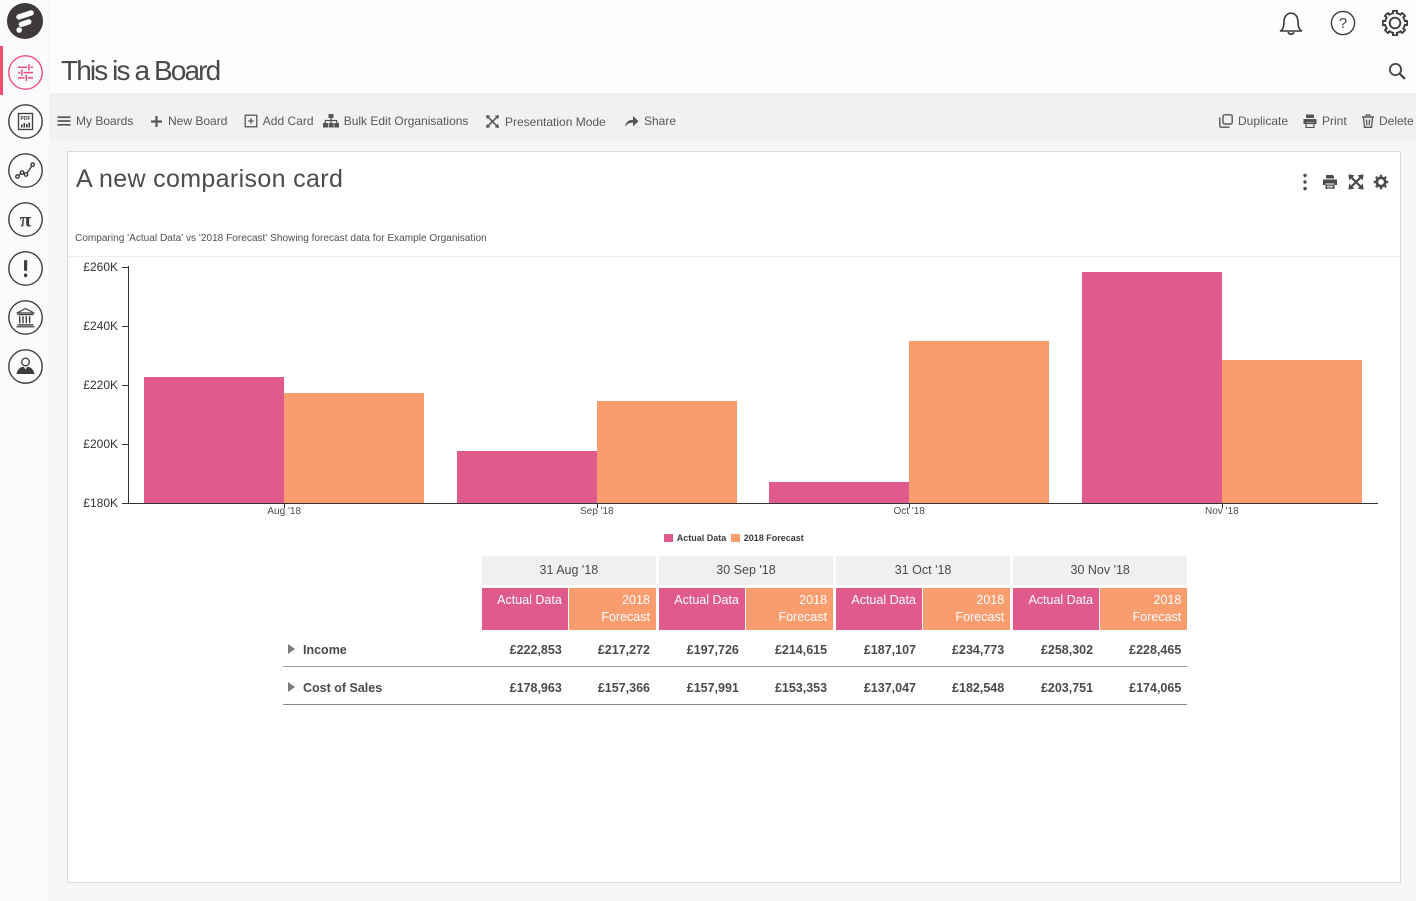  Describe the element at coordinates (26, 220) in the screenshot. I see `svg-text: π` at that location.